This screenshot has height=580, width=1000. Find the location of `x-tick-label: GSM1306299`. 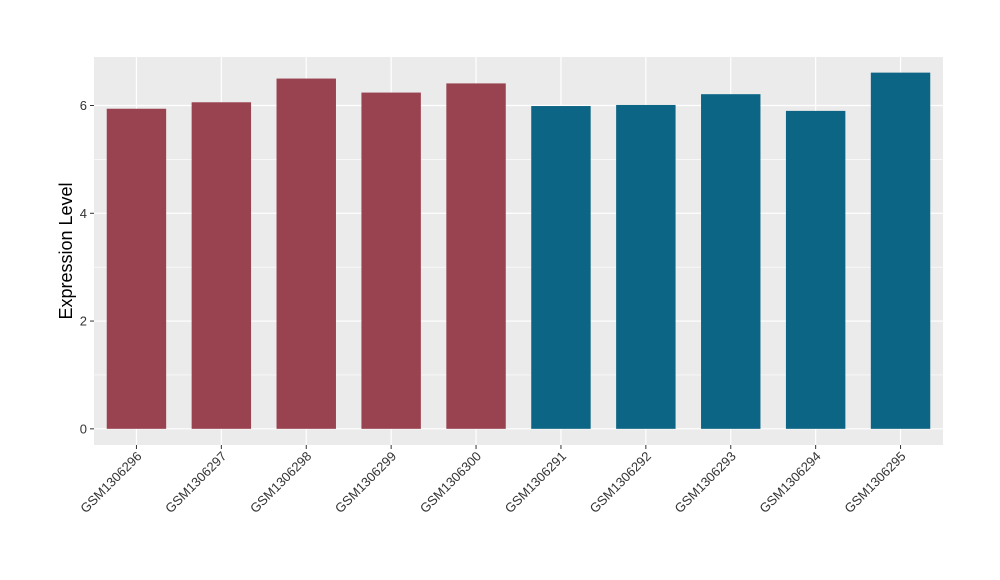

x-tick-label: GSM1306299 is located at coordinates (365, 482).